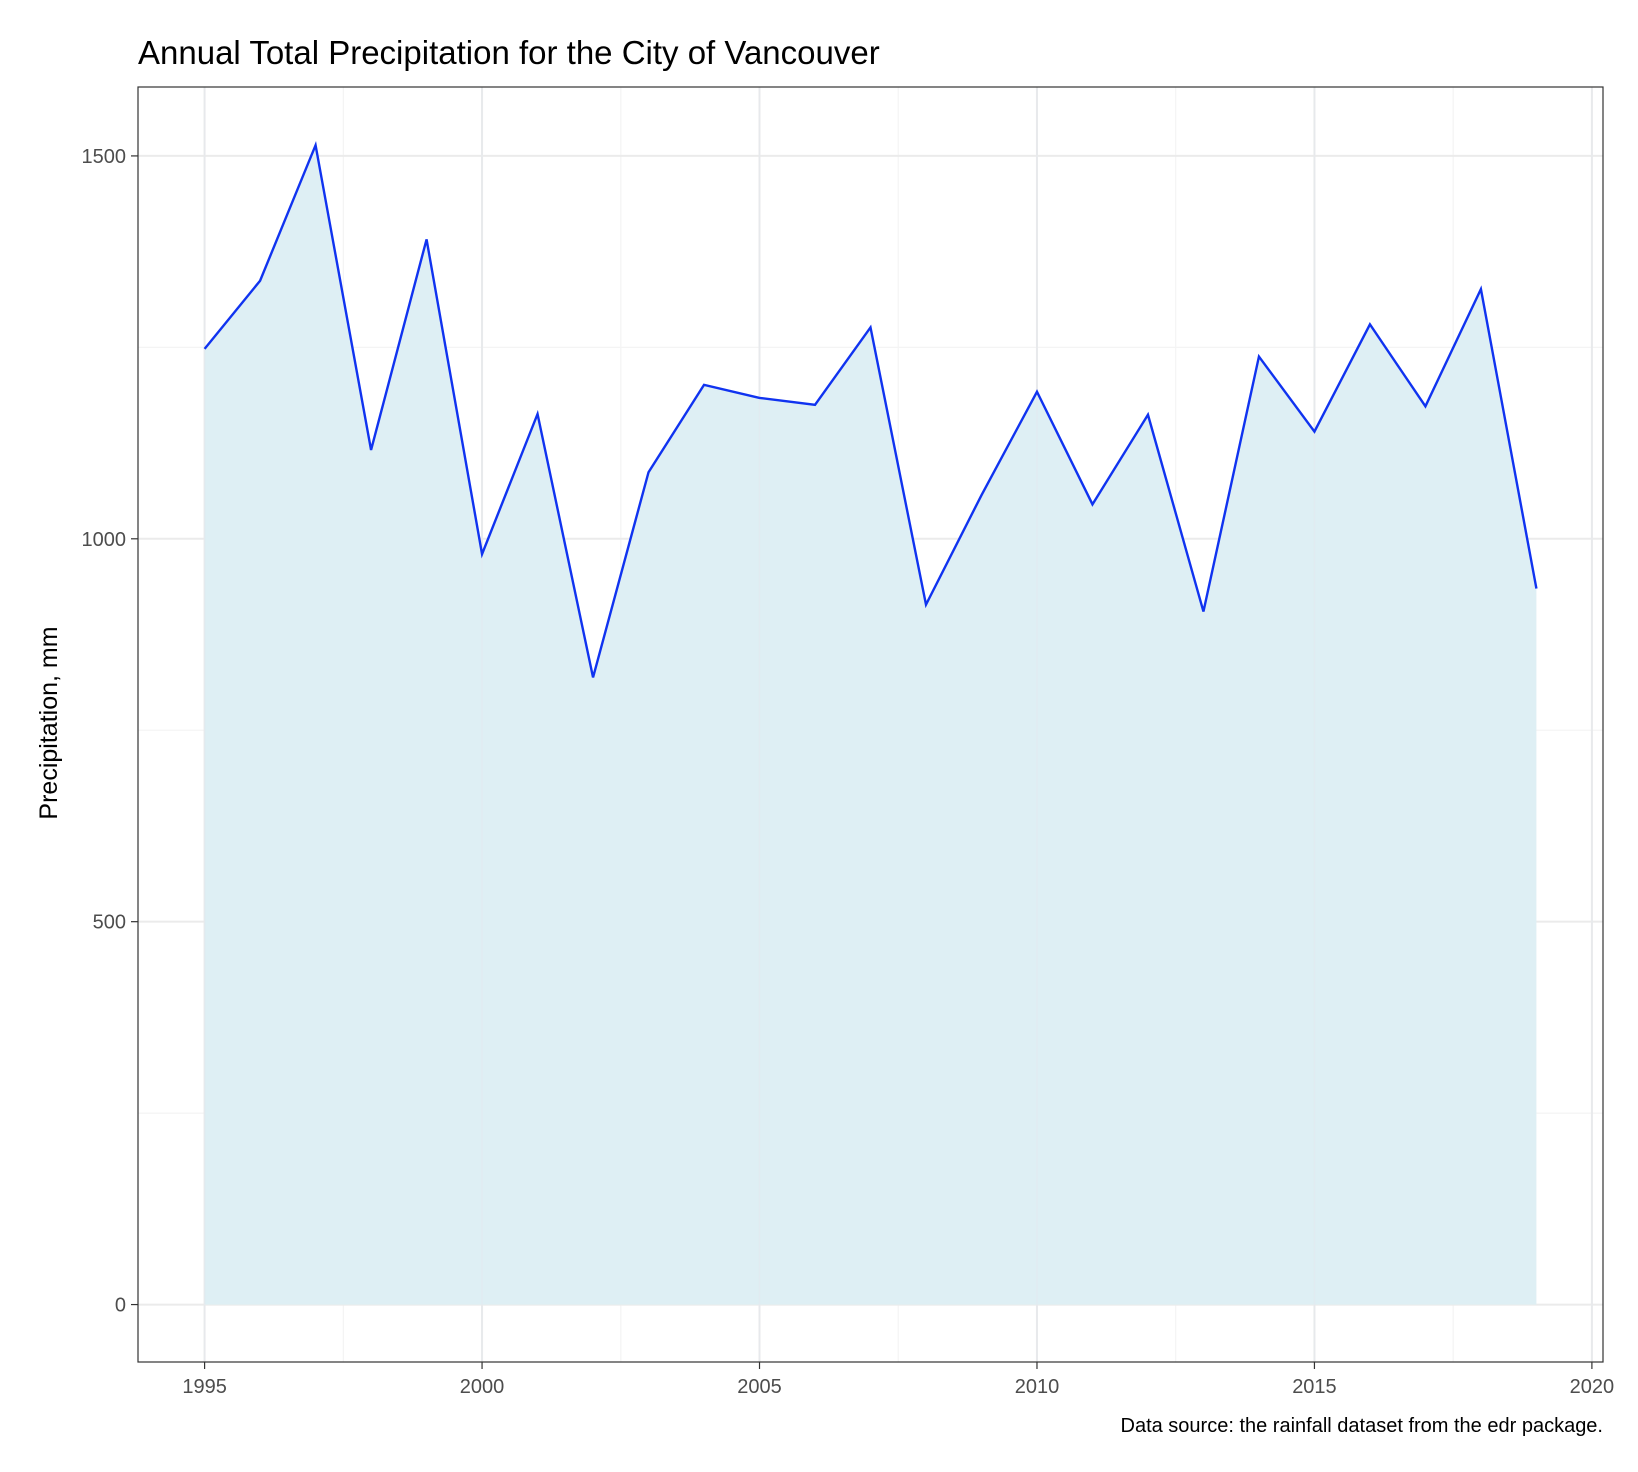 This screenshot has height=1472, width=1638. What do you see at coordinates (110, 731) in the screenshot?
I see `y-axis: 0 500 1000 1500` at bounding box center [110, 731].